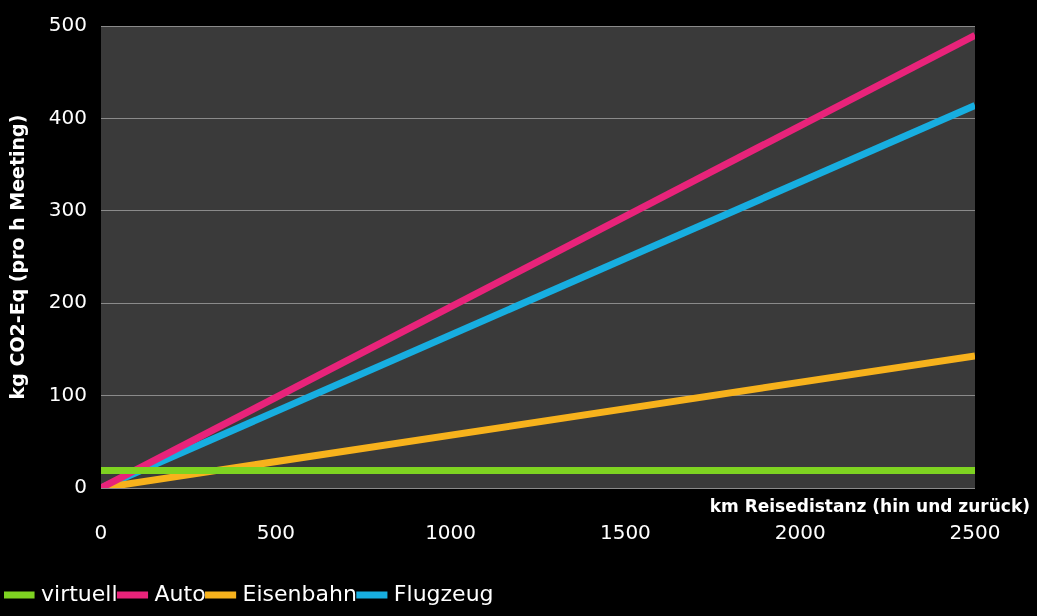 This screenshot has height=616, width=1037. I want to click on y-axis-title: kg CO2-Eq (pro h Meeting), so click(17, 257).